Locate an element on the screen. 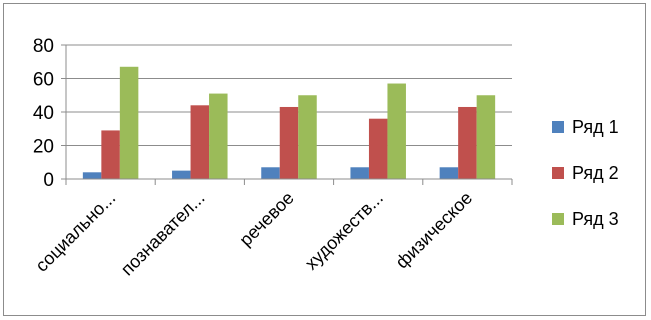 Image resolution: width=651 pixels, height=320 pixels. y-tick-label: 80 is located at coordinates (43, 46).